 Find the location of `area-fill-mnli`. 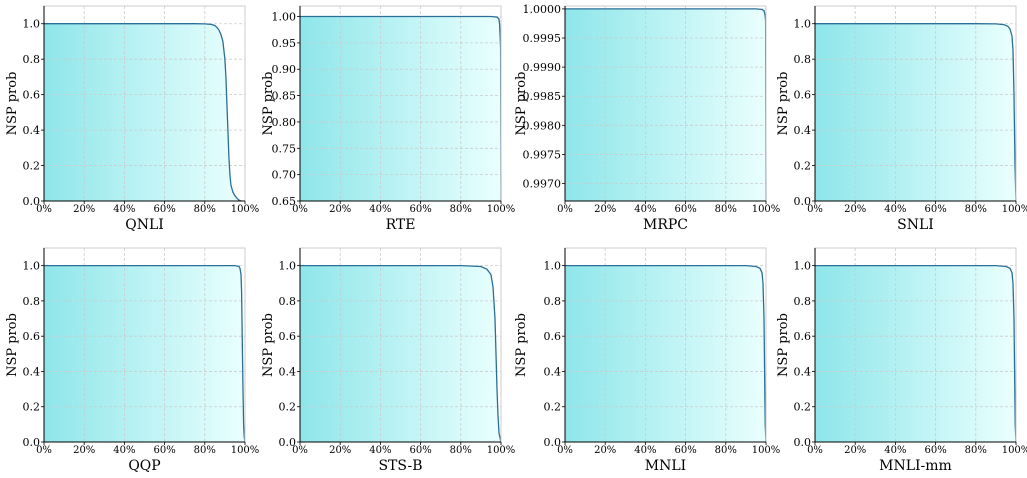

area-fill-mnli is located at coordinates (665, 353).